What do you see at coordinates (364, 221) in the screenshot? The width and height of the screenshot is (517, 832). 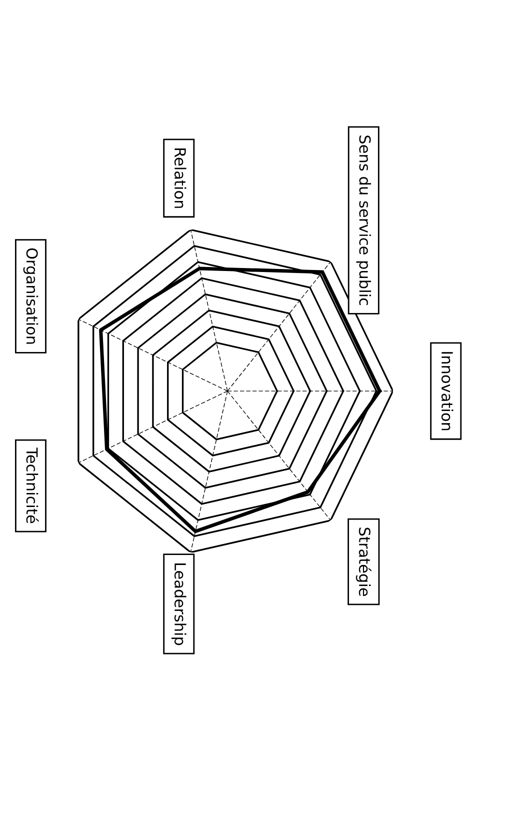 I see `spoke-label: Sens du service public` at bounding box center [364, 221].